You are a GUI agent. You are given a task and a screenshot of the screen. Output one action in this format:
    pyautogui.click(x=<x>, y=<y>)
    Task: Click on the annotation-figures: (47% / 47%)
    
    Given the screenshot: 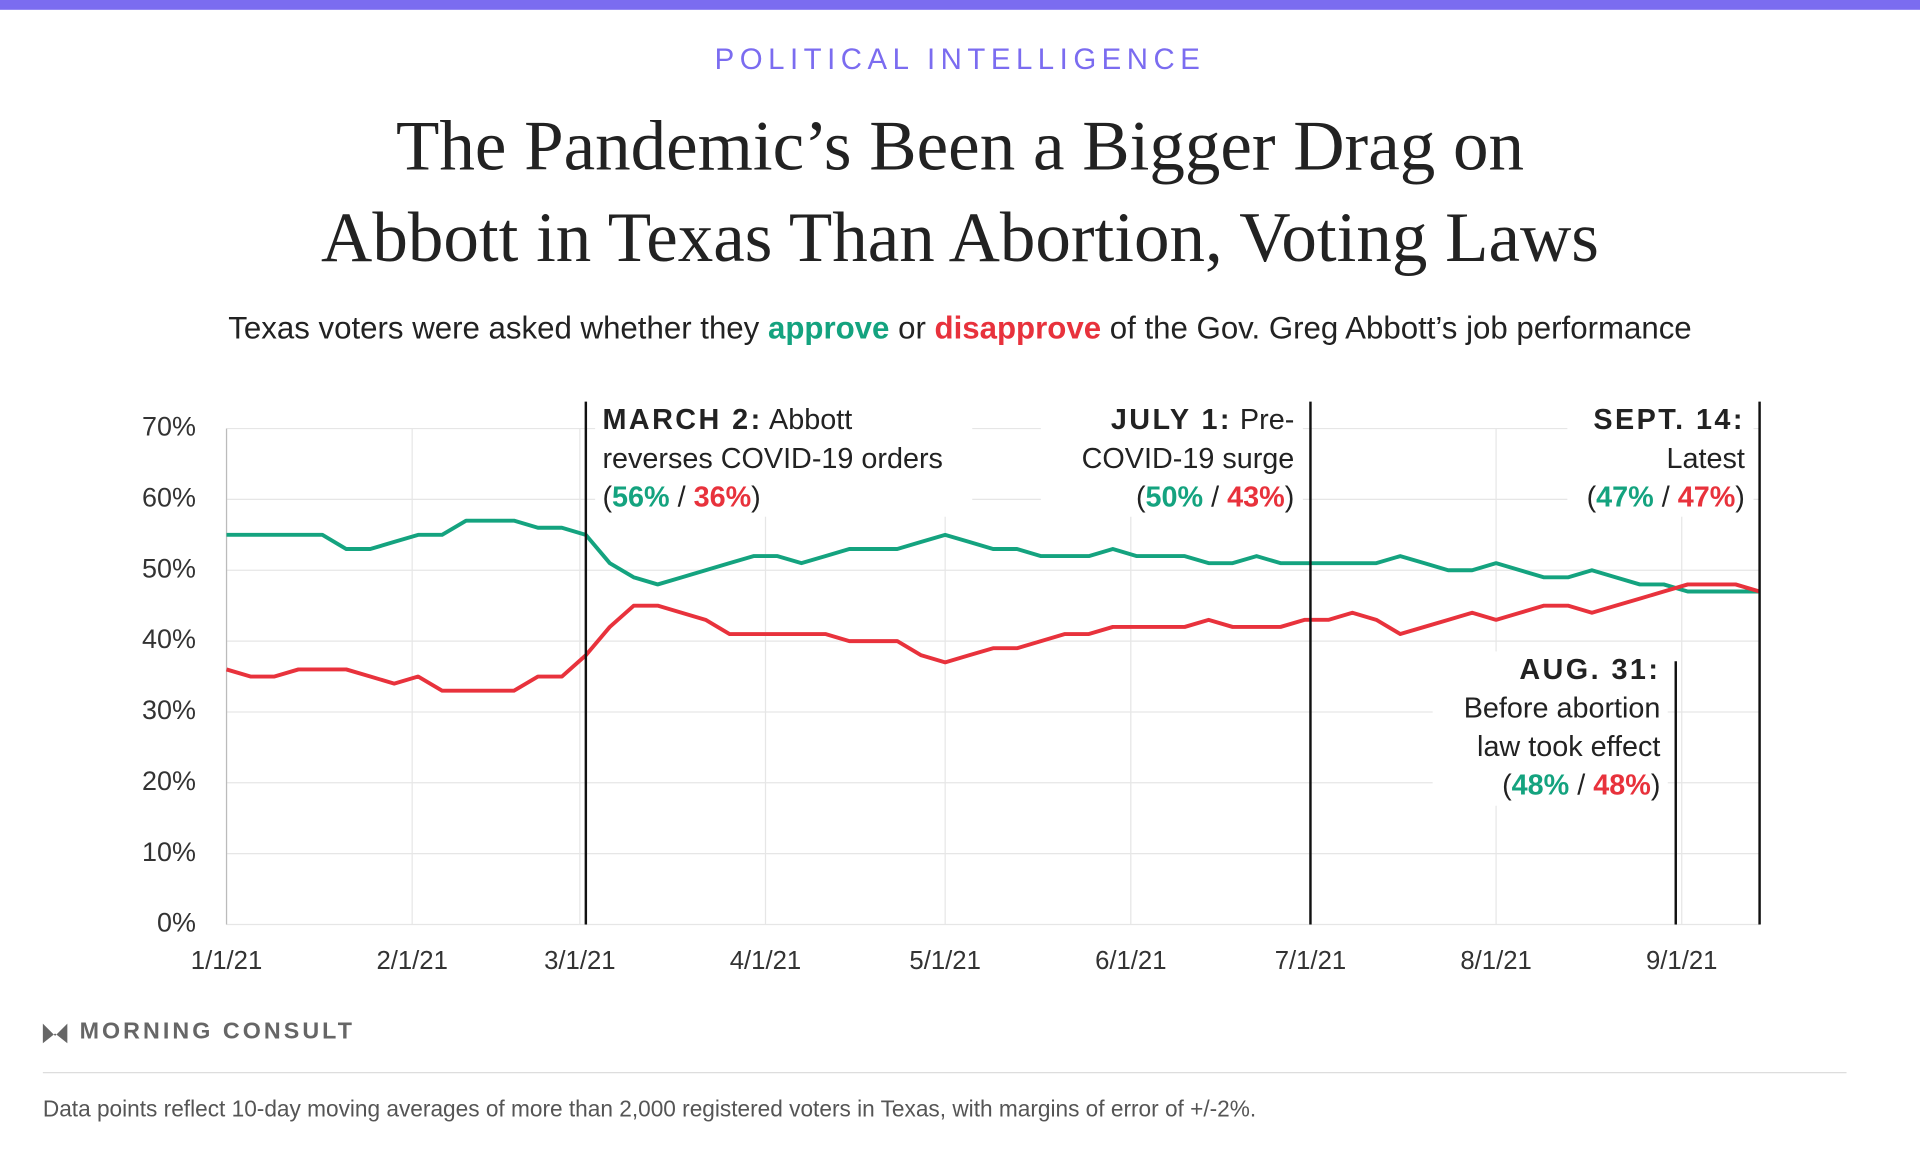 What is the action you would take?
    pyautogui.click(x=1666, y=497)
    